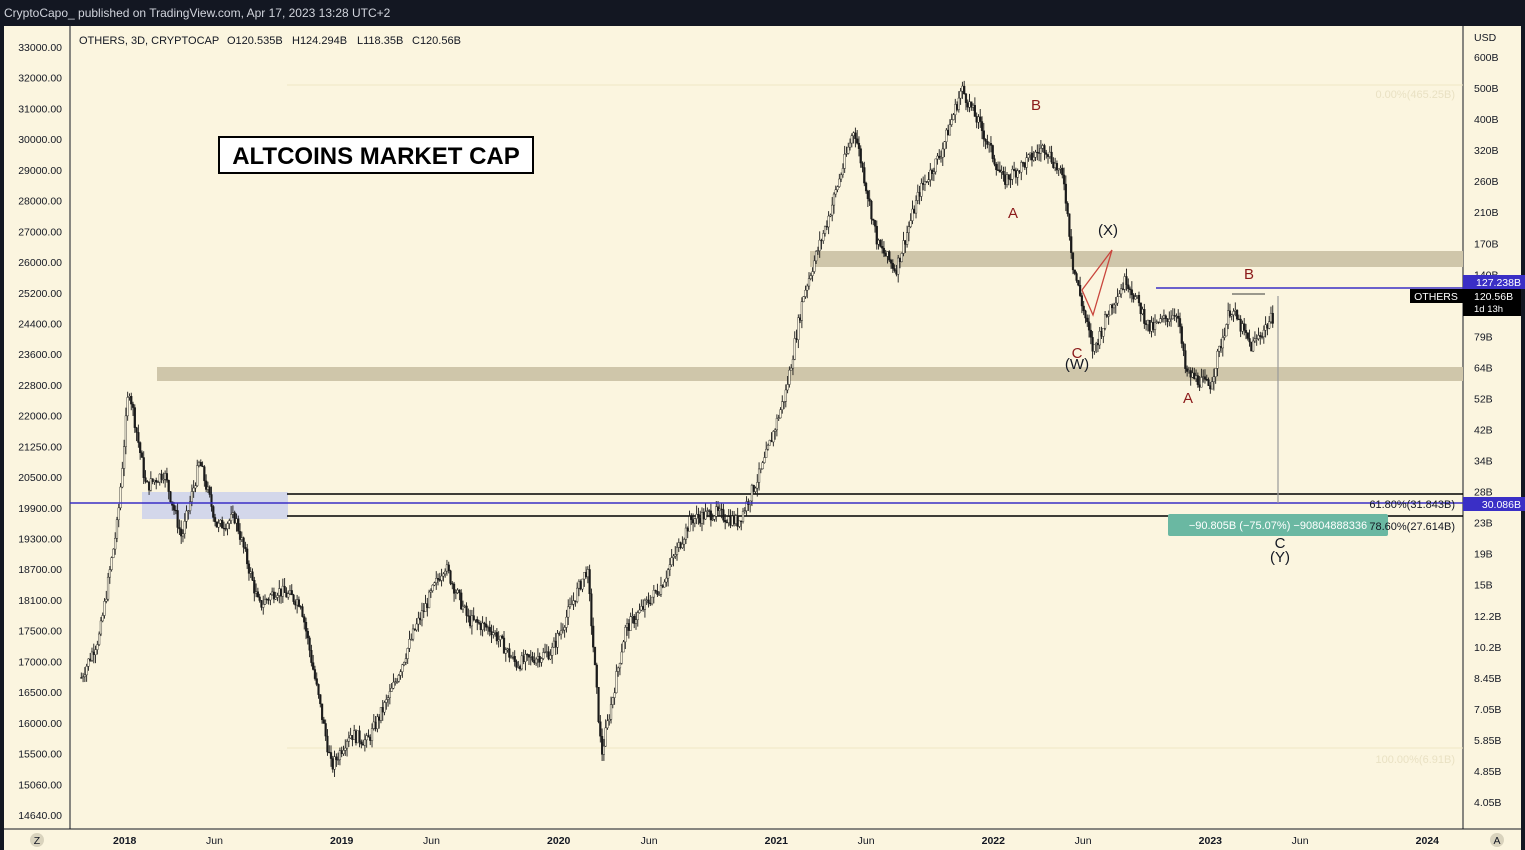  Describe the element at coordinates (40, 632) in the screenshot. I see `left-axis-tick: 17500.00` at that location.